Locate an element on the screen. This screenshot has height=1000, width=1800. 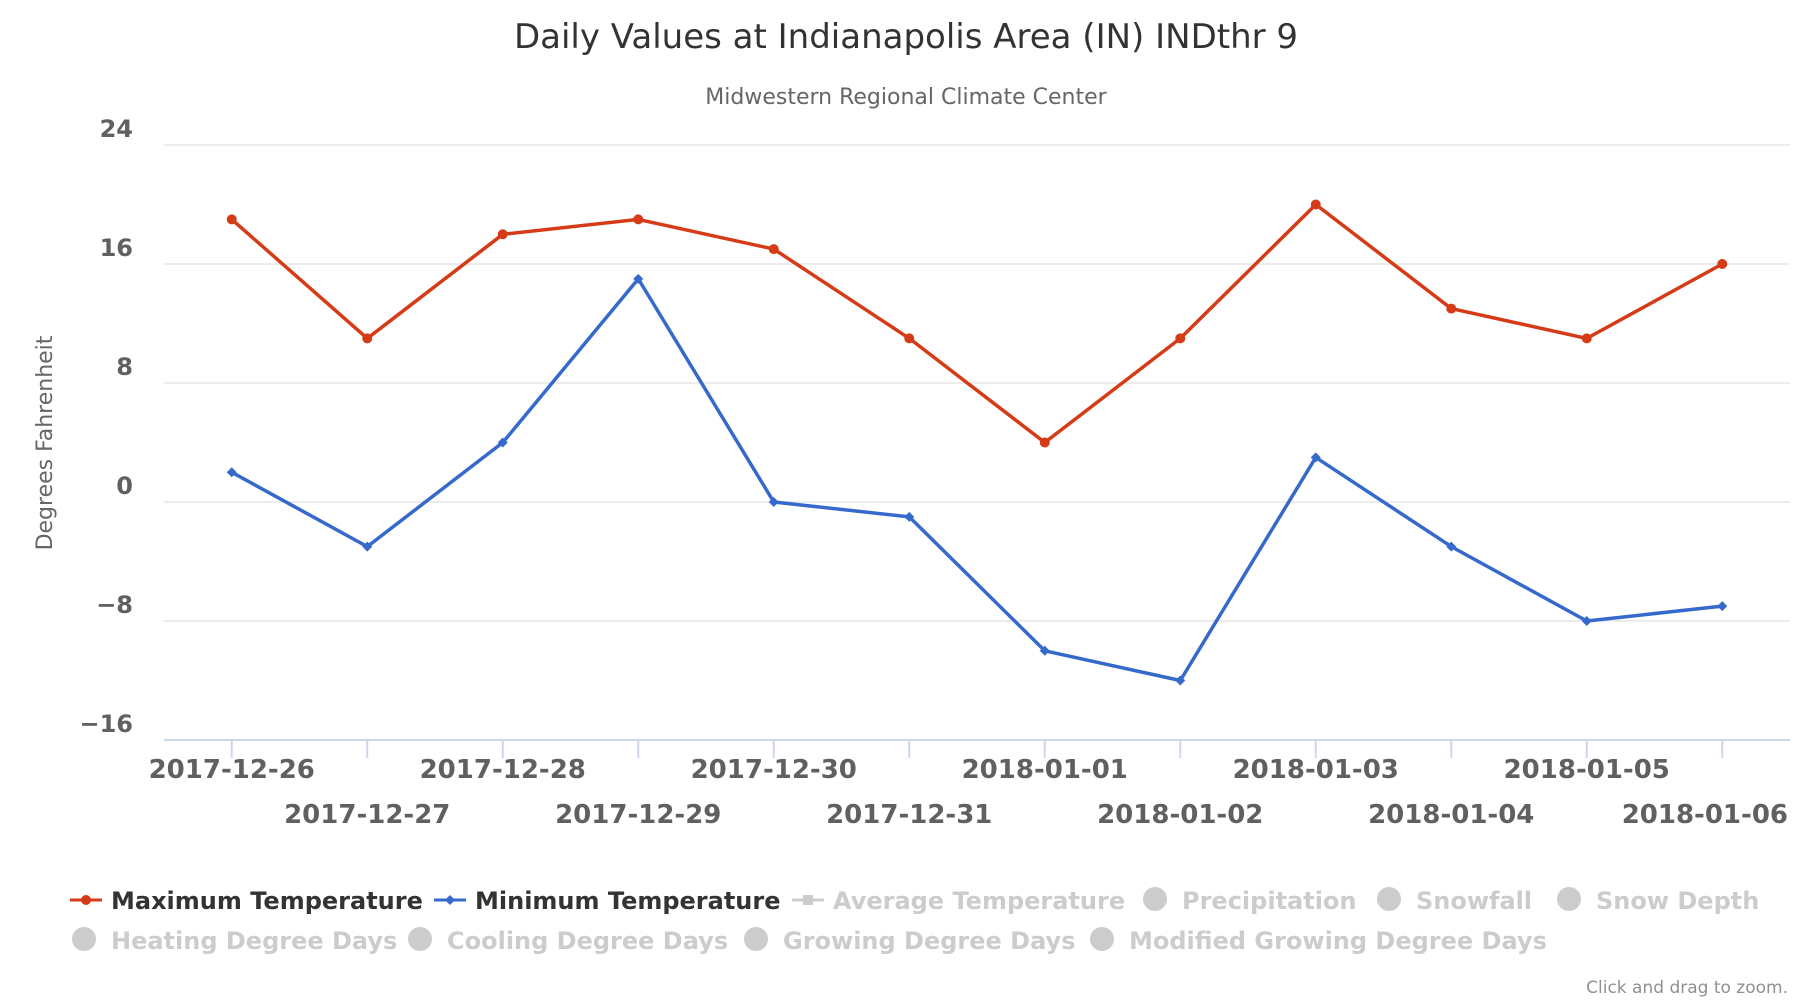
legend-label: Snow Depth is located at coordinates (1677, 901).